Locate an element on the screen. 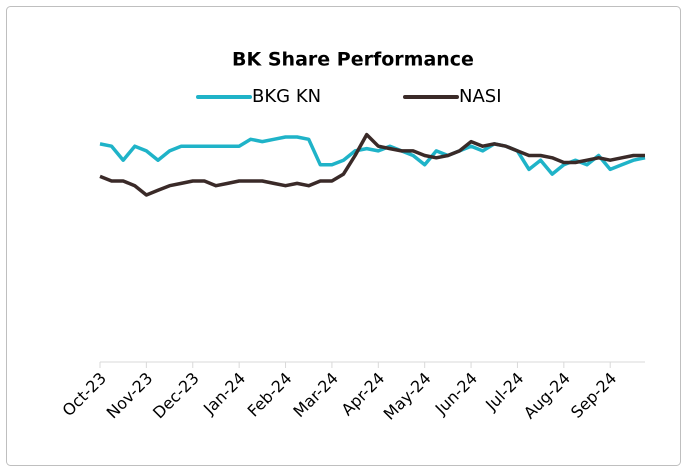 Image resolution: width=687 pixels, height=472 pixels. legend-label: BKG KN is located at coordinates (286, 96).